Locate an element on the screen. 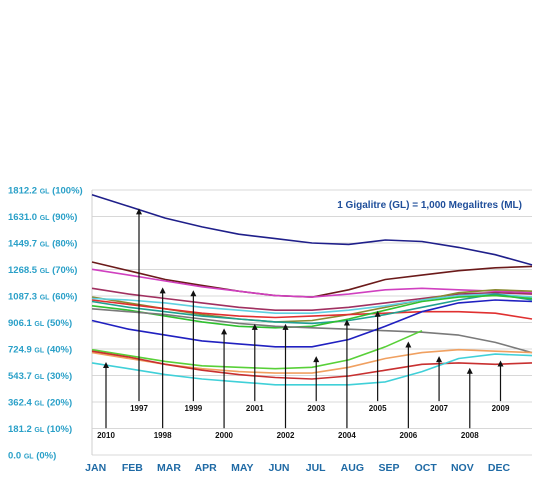 The image size is (545, 480). y-tick-label: 543.7 GL (30%) is located at coordinates (40, 376).